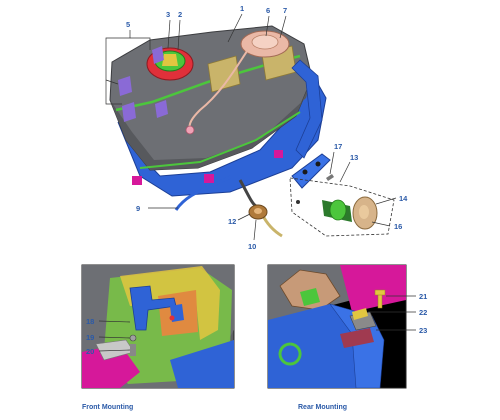  Describe the element at coordinates (314, 346) in the screenshot. I see `rear-blue-frame` at that location.